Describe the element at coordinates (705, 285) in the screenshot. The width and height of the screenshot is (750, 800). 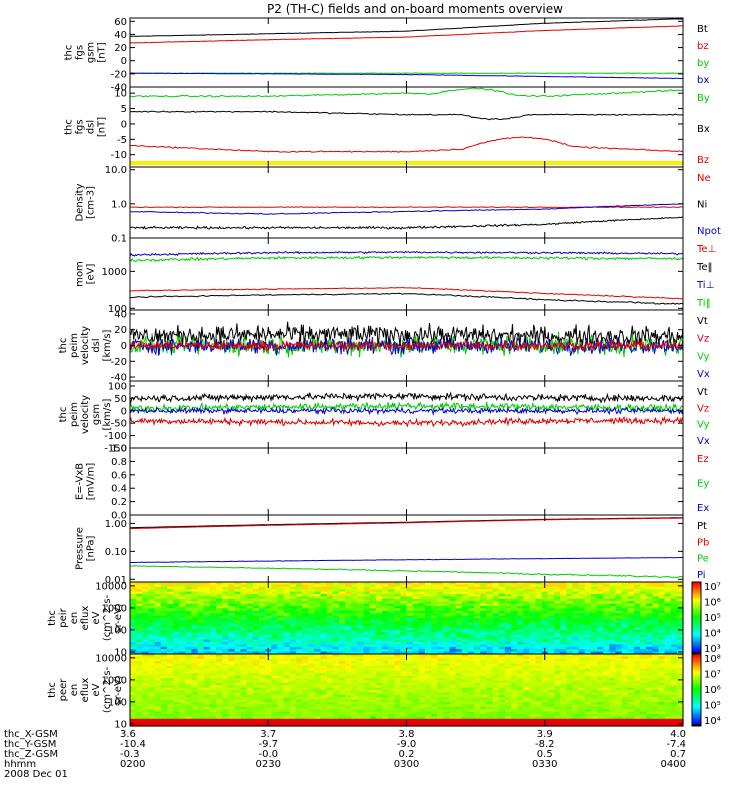
I see `legend-entry: Ti⊥` at that location.